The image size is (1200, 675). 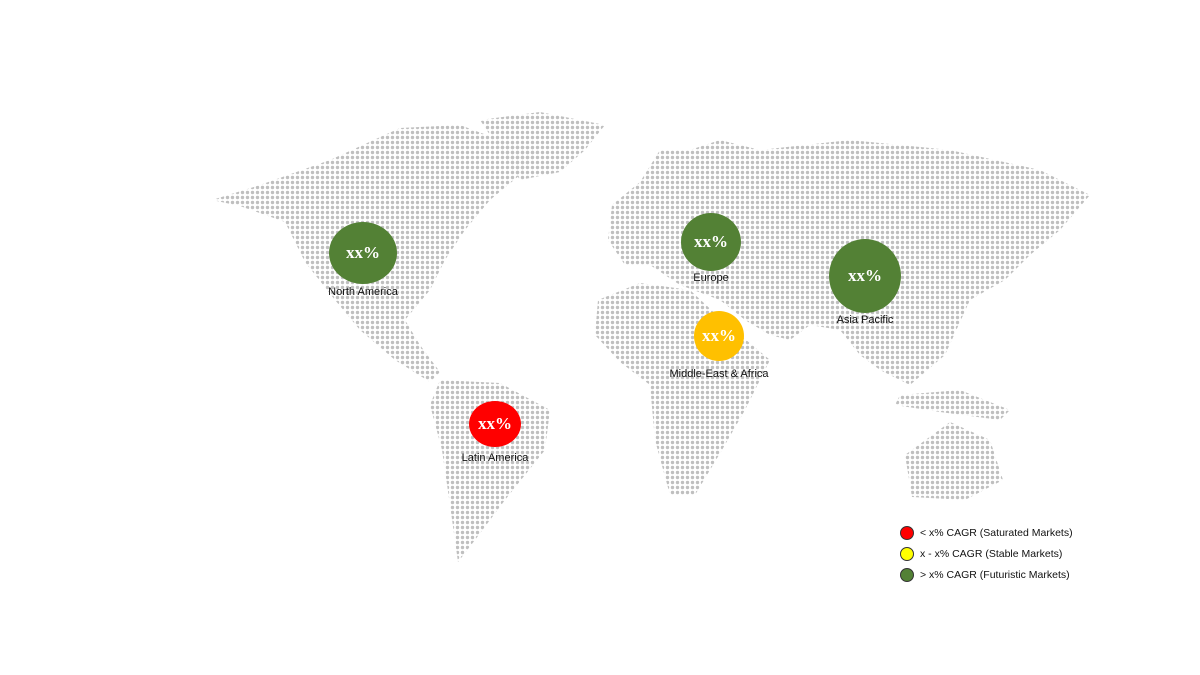 What do you see at coordinates (996, 532) in the screenshot?
I see `legend-label: < x% CAGR (Saturated Markets)` at bounding box center [996, 532].